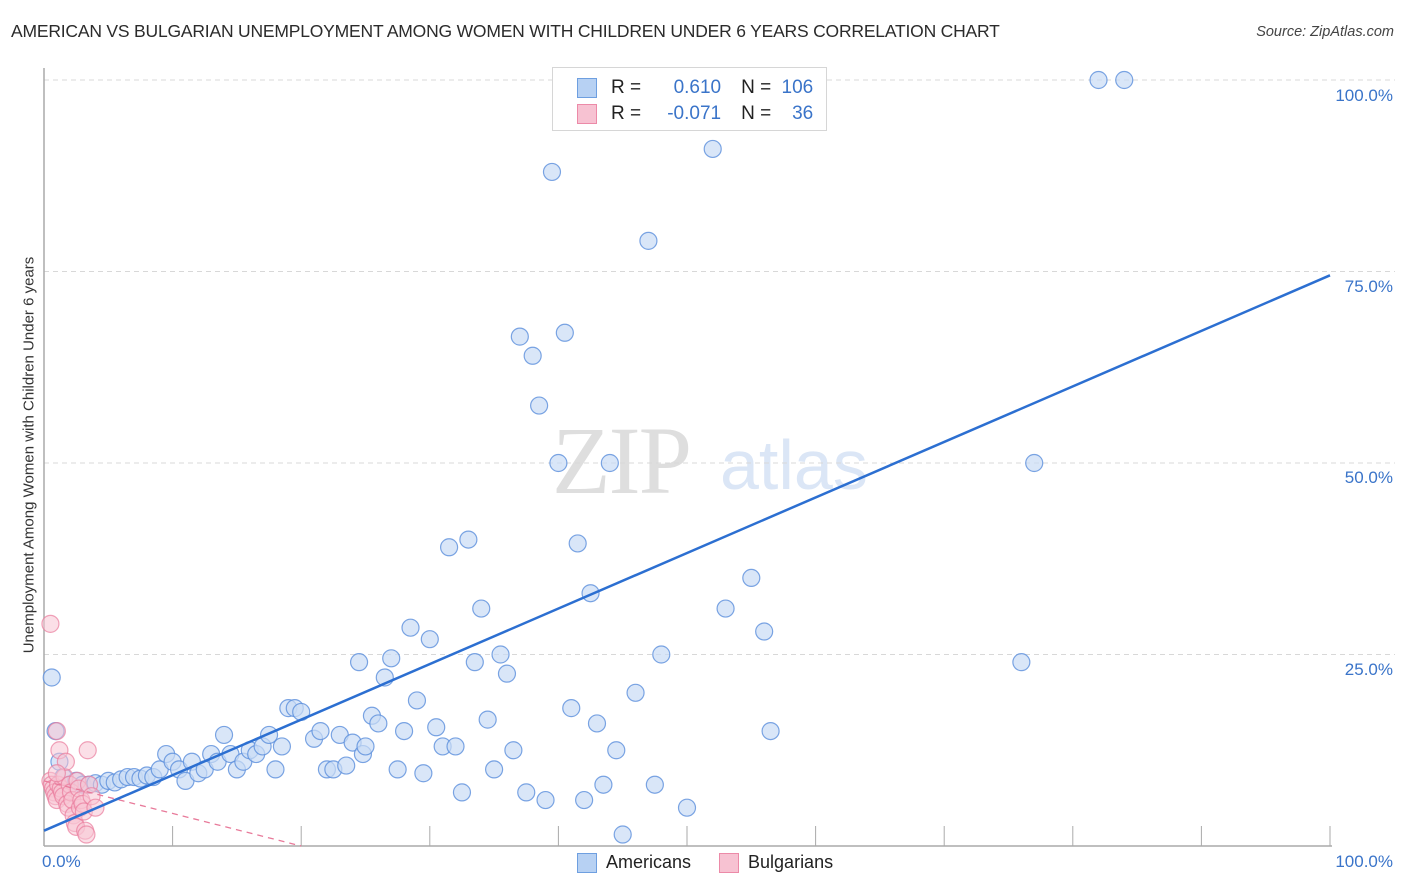 The image size is (1406, 892). I want to click on x-tick-100: 100.0%, so click(1364, 861).